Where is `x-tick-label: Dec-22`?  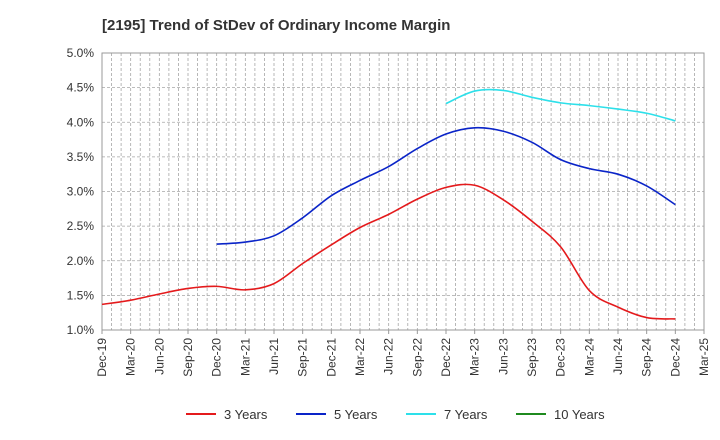 x-tick-label: Dec-22 is located at coordinates (446, 357).